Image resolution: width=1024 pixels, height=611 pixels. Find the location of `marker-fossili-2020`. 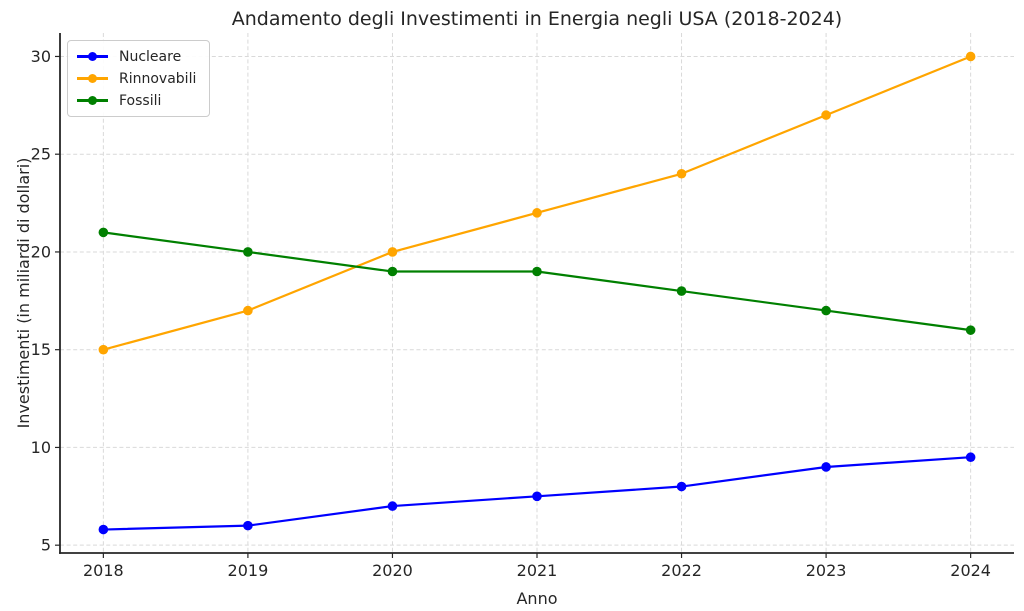

marker-fossili-2020 is located at coordinates (392, 271).